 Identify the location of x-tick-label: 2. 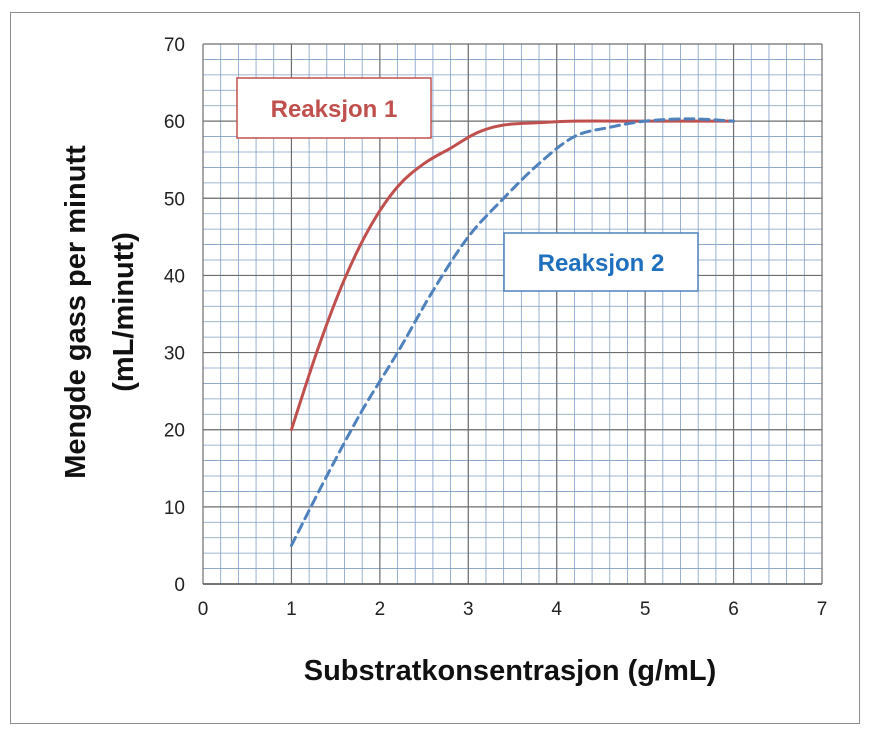
(380, 609).